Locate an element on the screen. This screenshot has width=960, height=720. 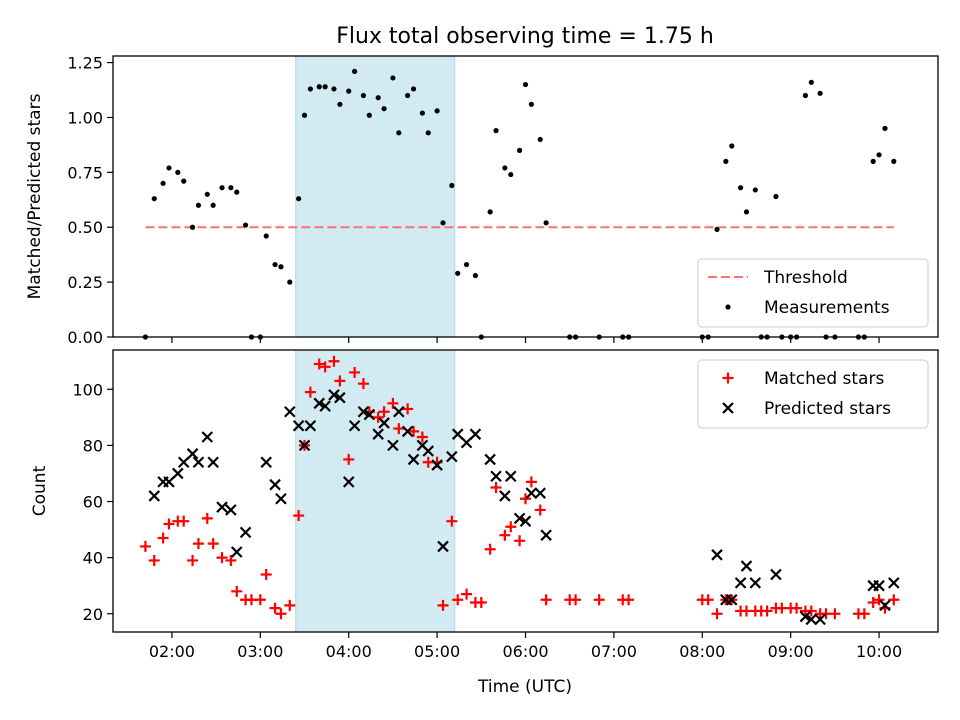
x-tick-label: 05:00 is located at coordinates (437, 651).